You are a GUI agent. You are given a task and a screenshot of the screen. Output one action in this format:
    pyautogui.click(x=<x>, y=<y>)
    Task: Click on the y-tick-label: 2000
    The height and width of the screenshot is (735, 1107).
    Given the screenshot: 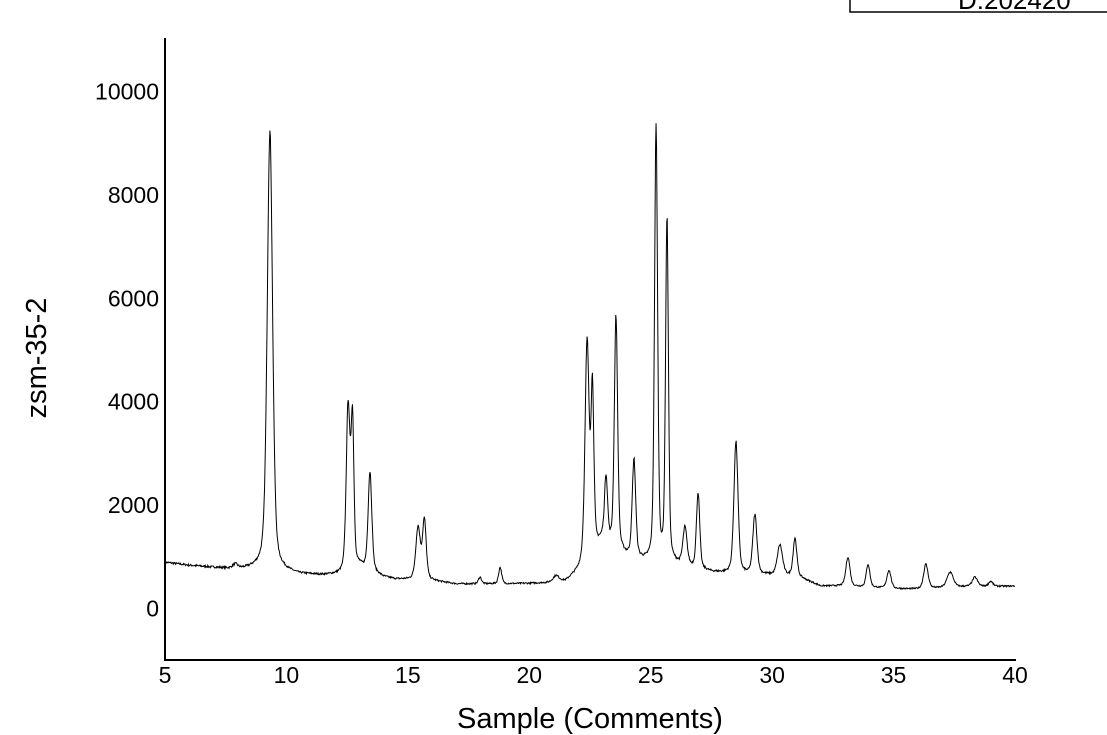 What is the action you would take?
    pyautogui.click(x=133, y=505)
    